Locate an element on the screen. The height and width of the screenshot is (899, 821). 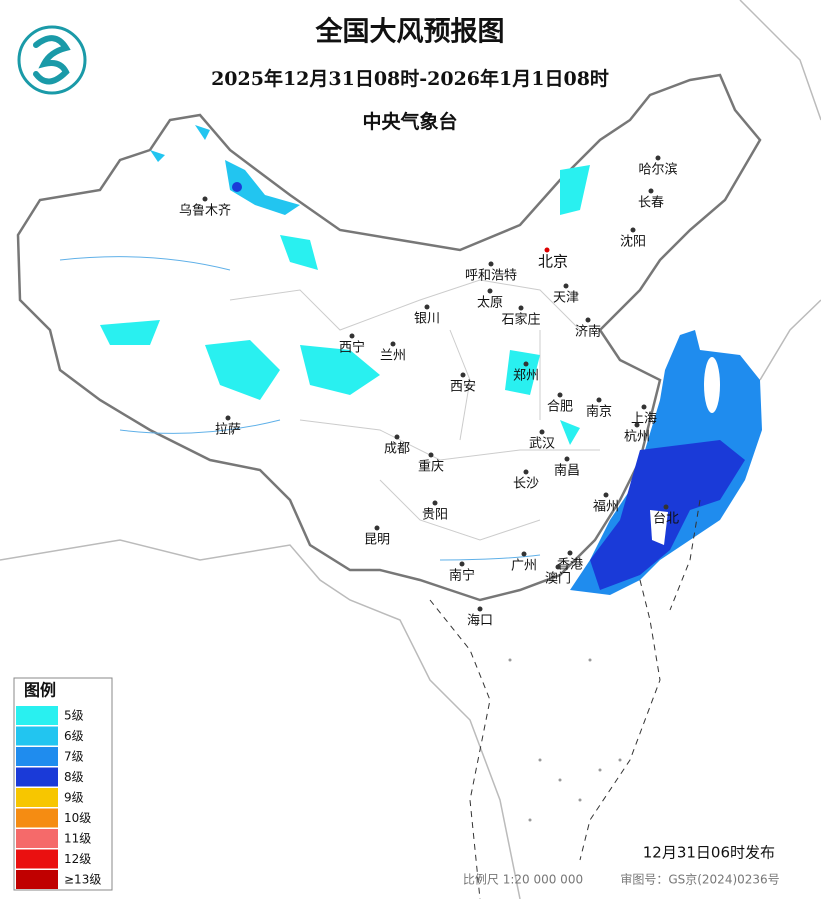
city-label: 北京 is located at coordinates (553, 262).